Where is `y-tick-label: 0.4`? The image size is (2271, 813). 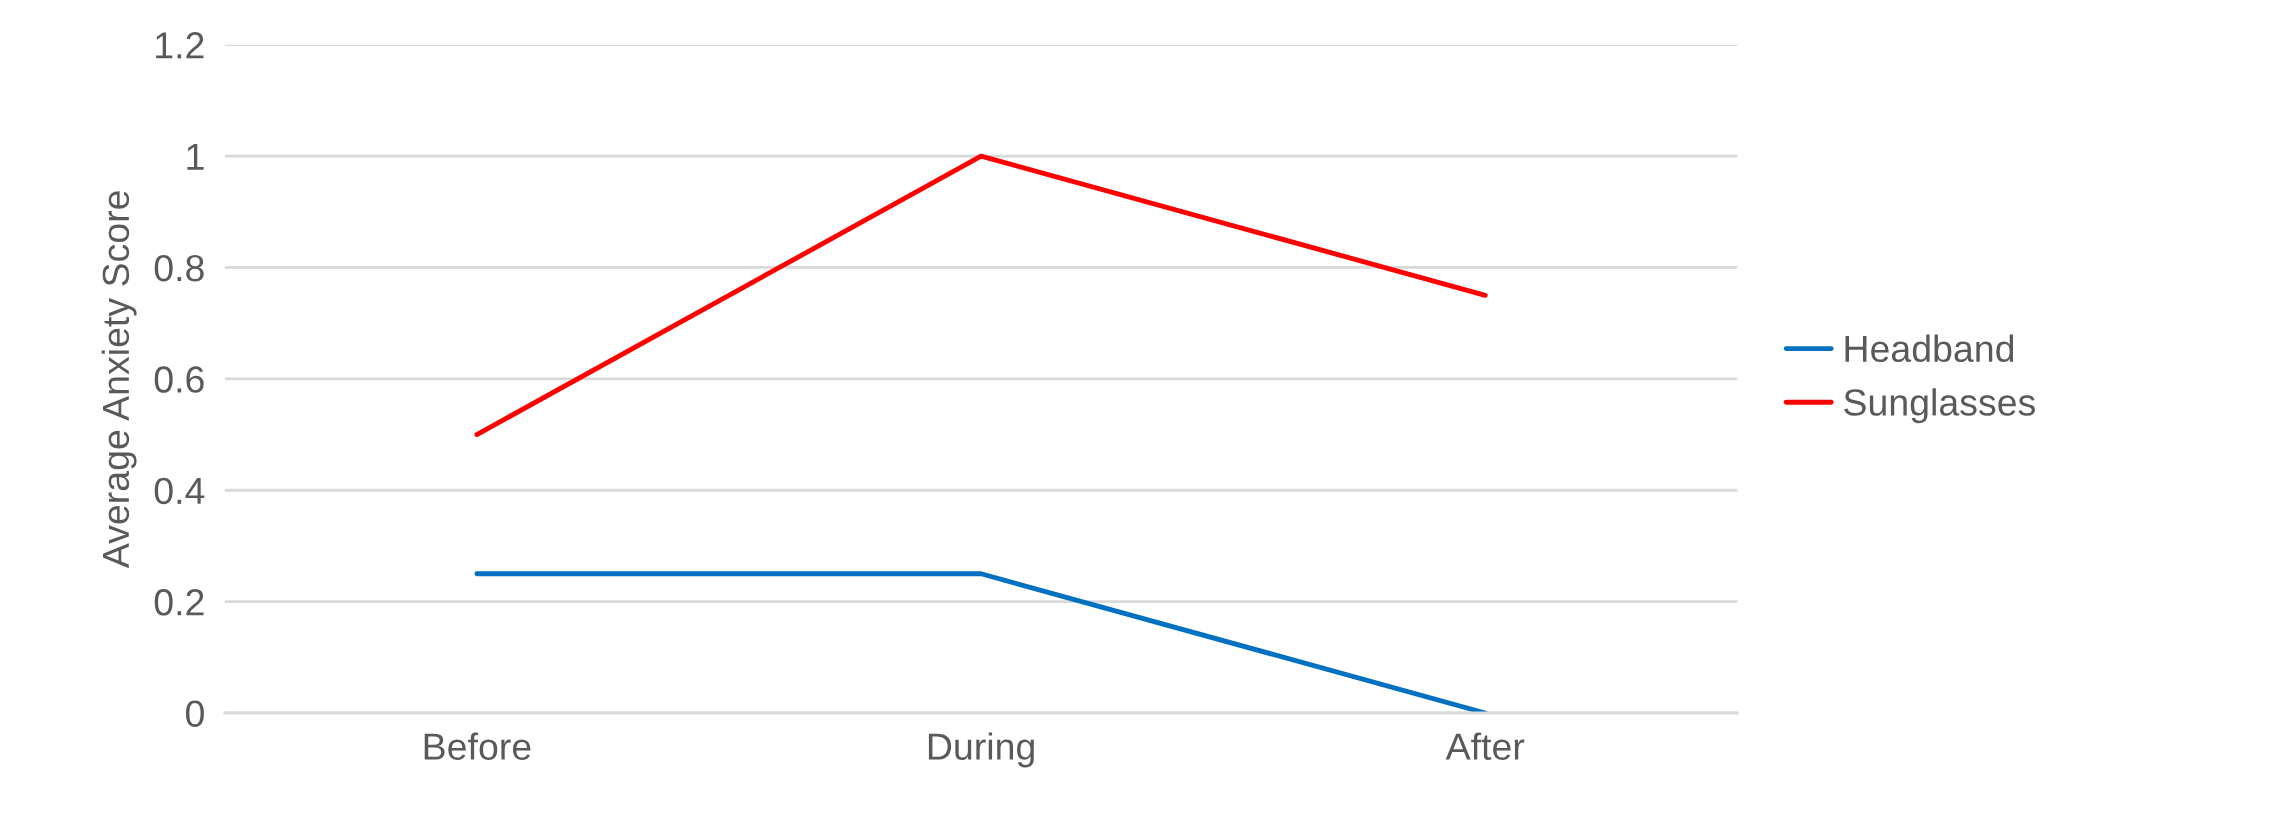 y-tick-label: 0.4 is located at coordinates (179, 491).